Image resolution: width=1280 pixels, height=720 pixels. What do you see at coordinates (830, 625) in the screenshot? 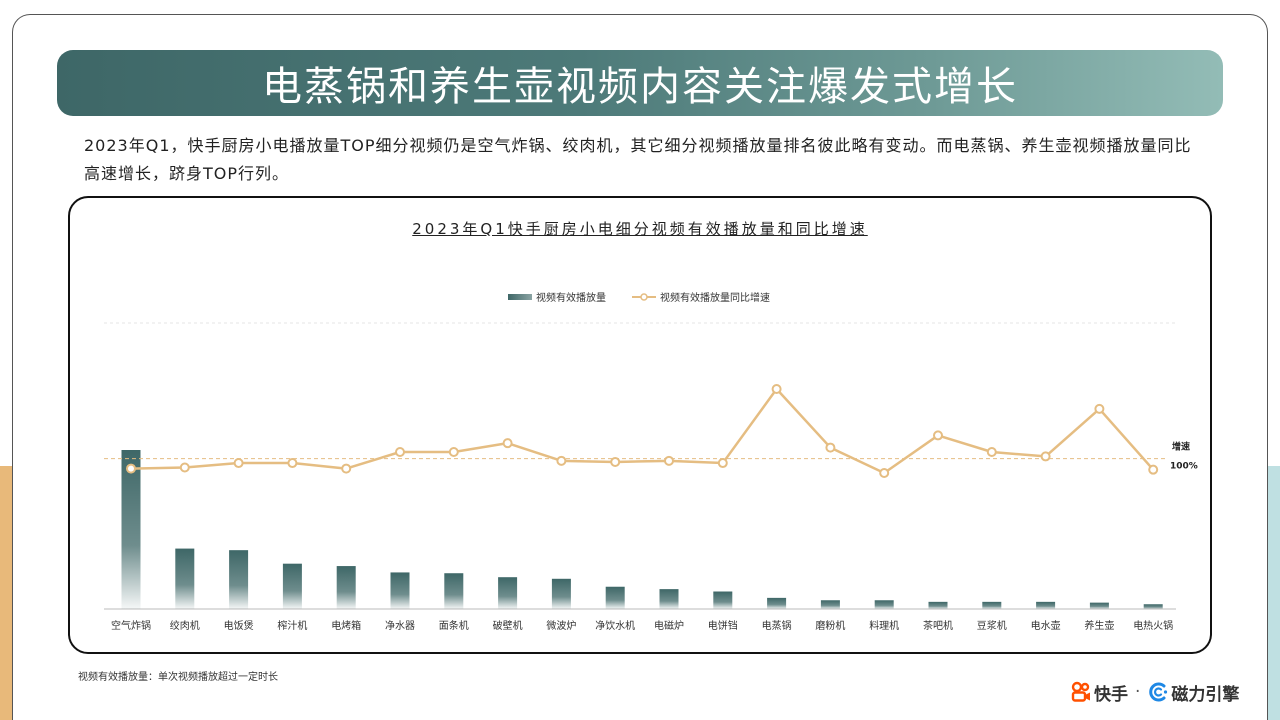
I see `category-label-13: 磨粉机` at bounding box center [830, 625].